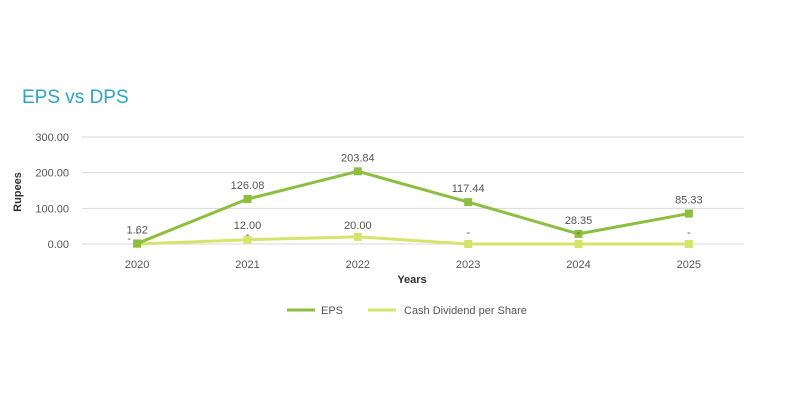  What do you see at coordinates (52, 191) in the screenshot?
I see `y-tick-labels: 0.00 100.00 200.00 300.00` at bounding box center [52, 191].